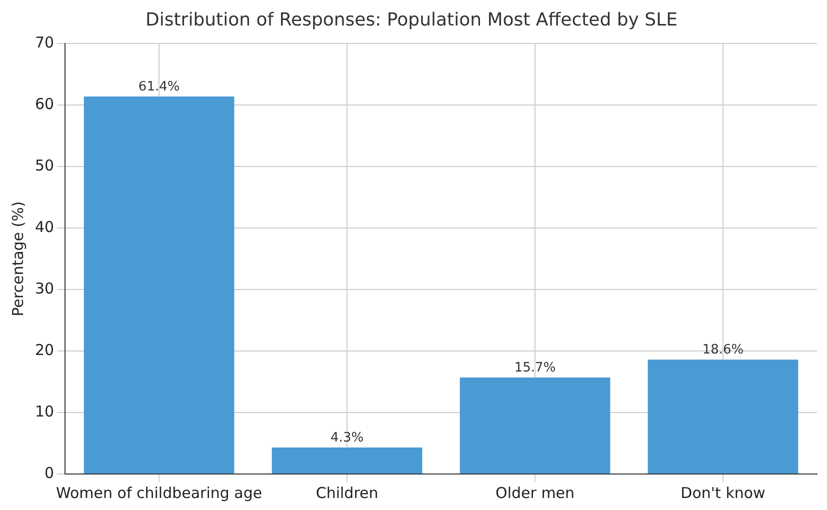 The image size is (827, 510). I want to click on chart-title: Distribution of Responses: Population Most Affected by SLE, so click(411, 19).